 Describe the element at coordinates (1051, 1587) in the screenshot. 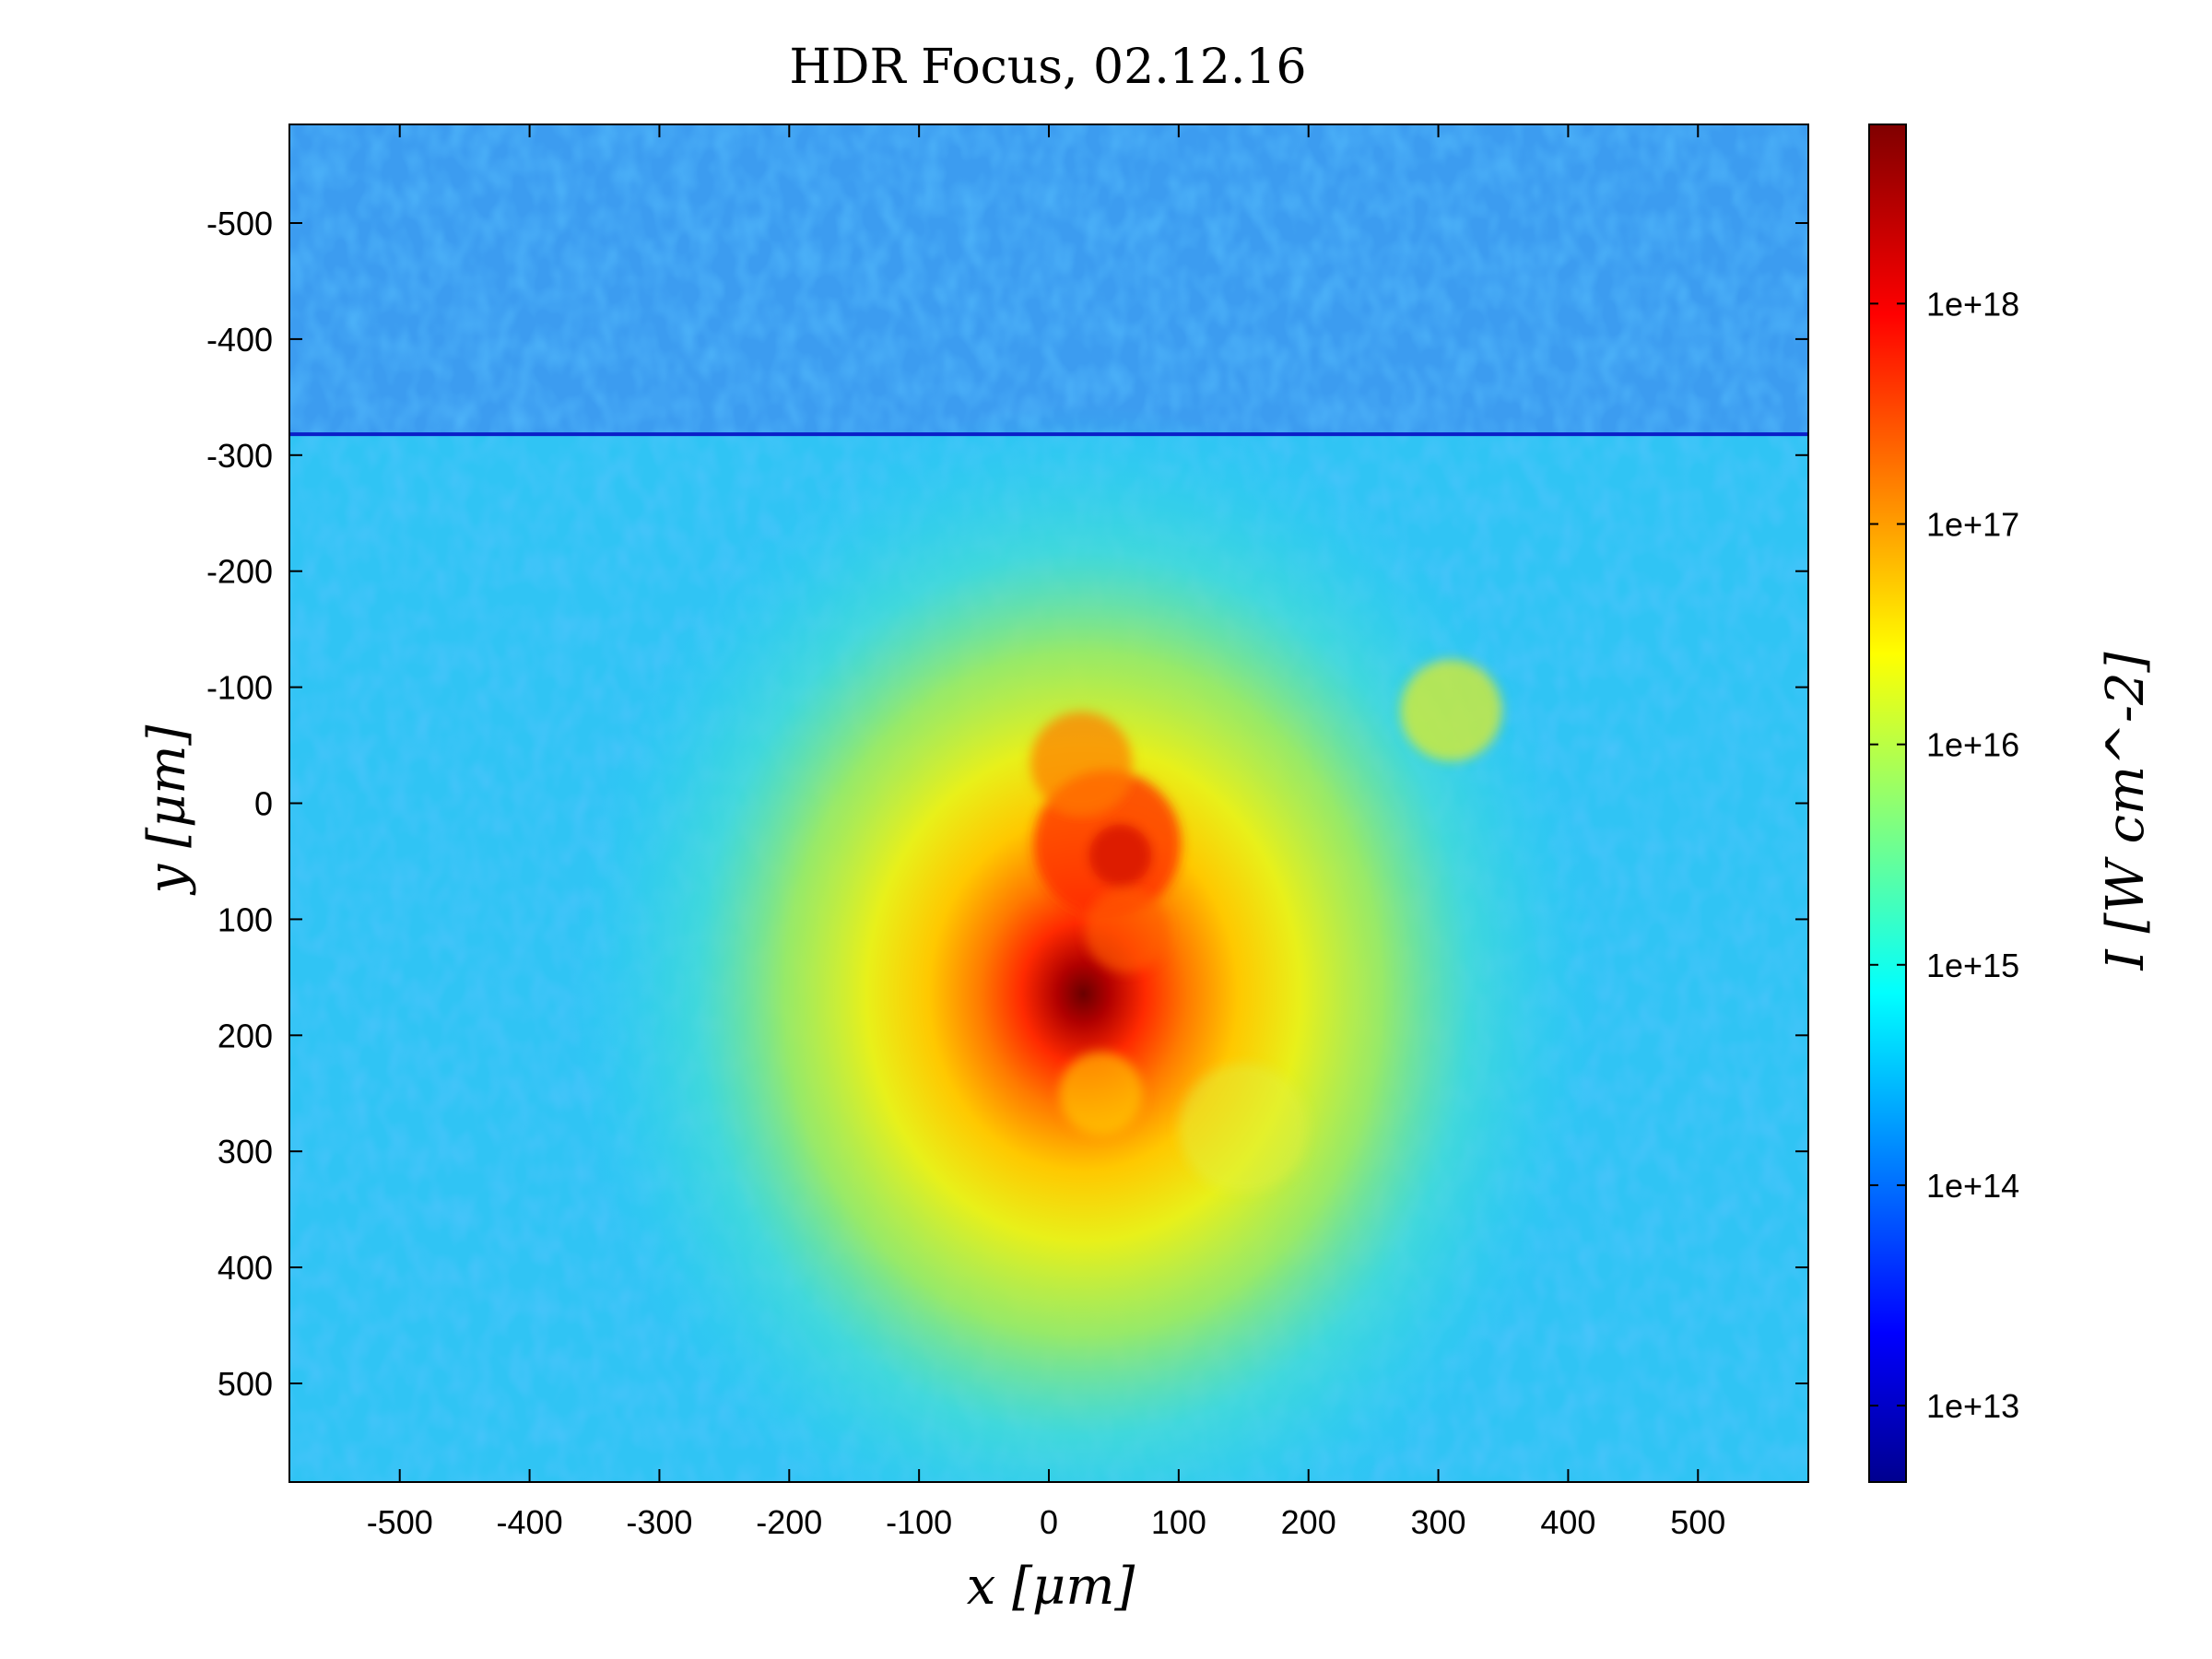

I see `x-axis-label: x [μm]` at that location.